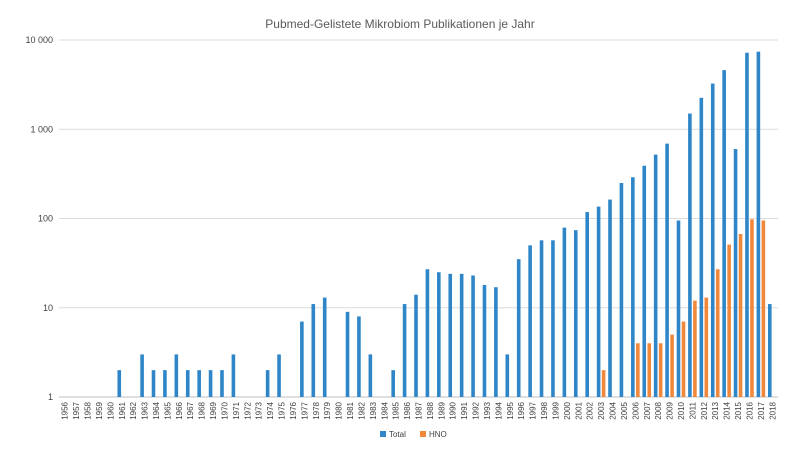 This screenshot has height=459, width=800. I want to click on x-tick-label: 2012, so click(704, 410).